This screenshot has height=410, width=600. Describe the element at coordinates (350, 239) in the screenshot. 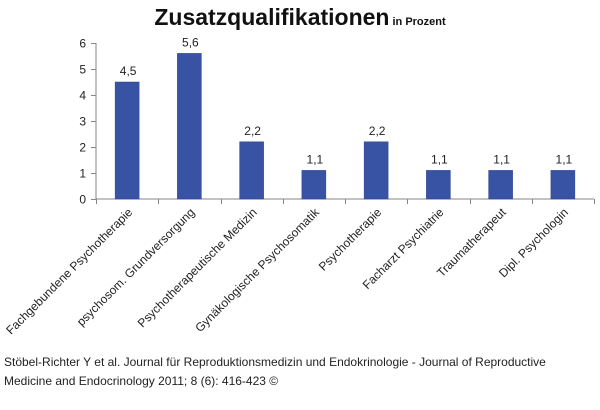

I see `x-category-label: Psychotherapie` at that location.